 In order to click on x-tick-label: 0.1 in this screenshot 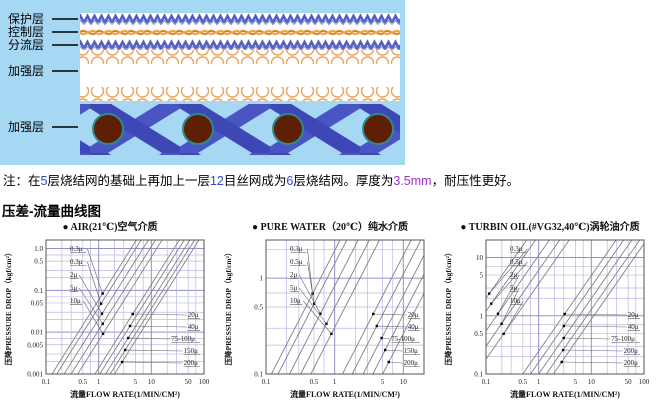, I will do `click(266, 382)`.